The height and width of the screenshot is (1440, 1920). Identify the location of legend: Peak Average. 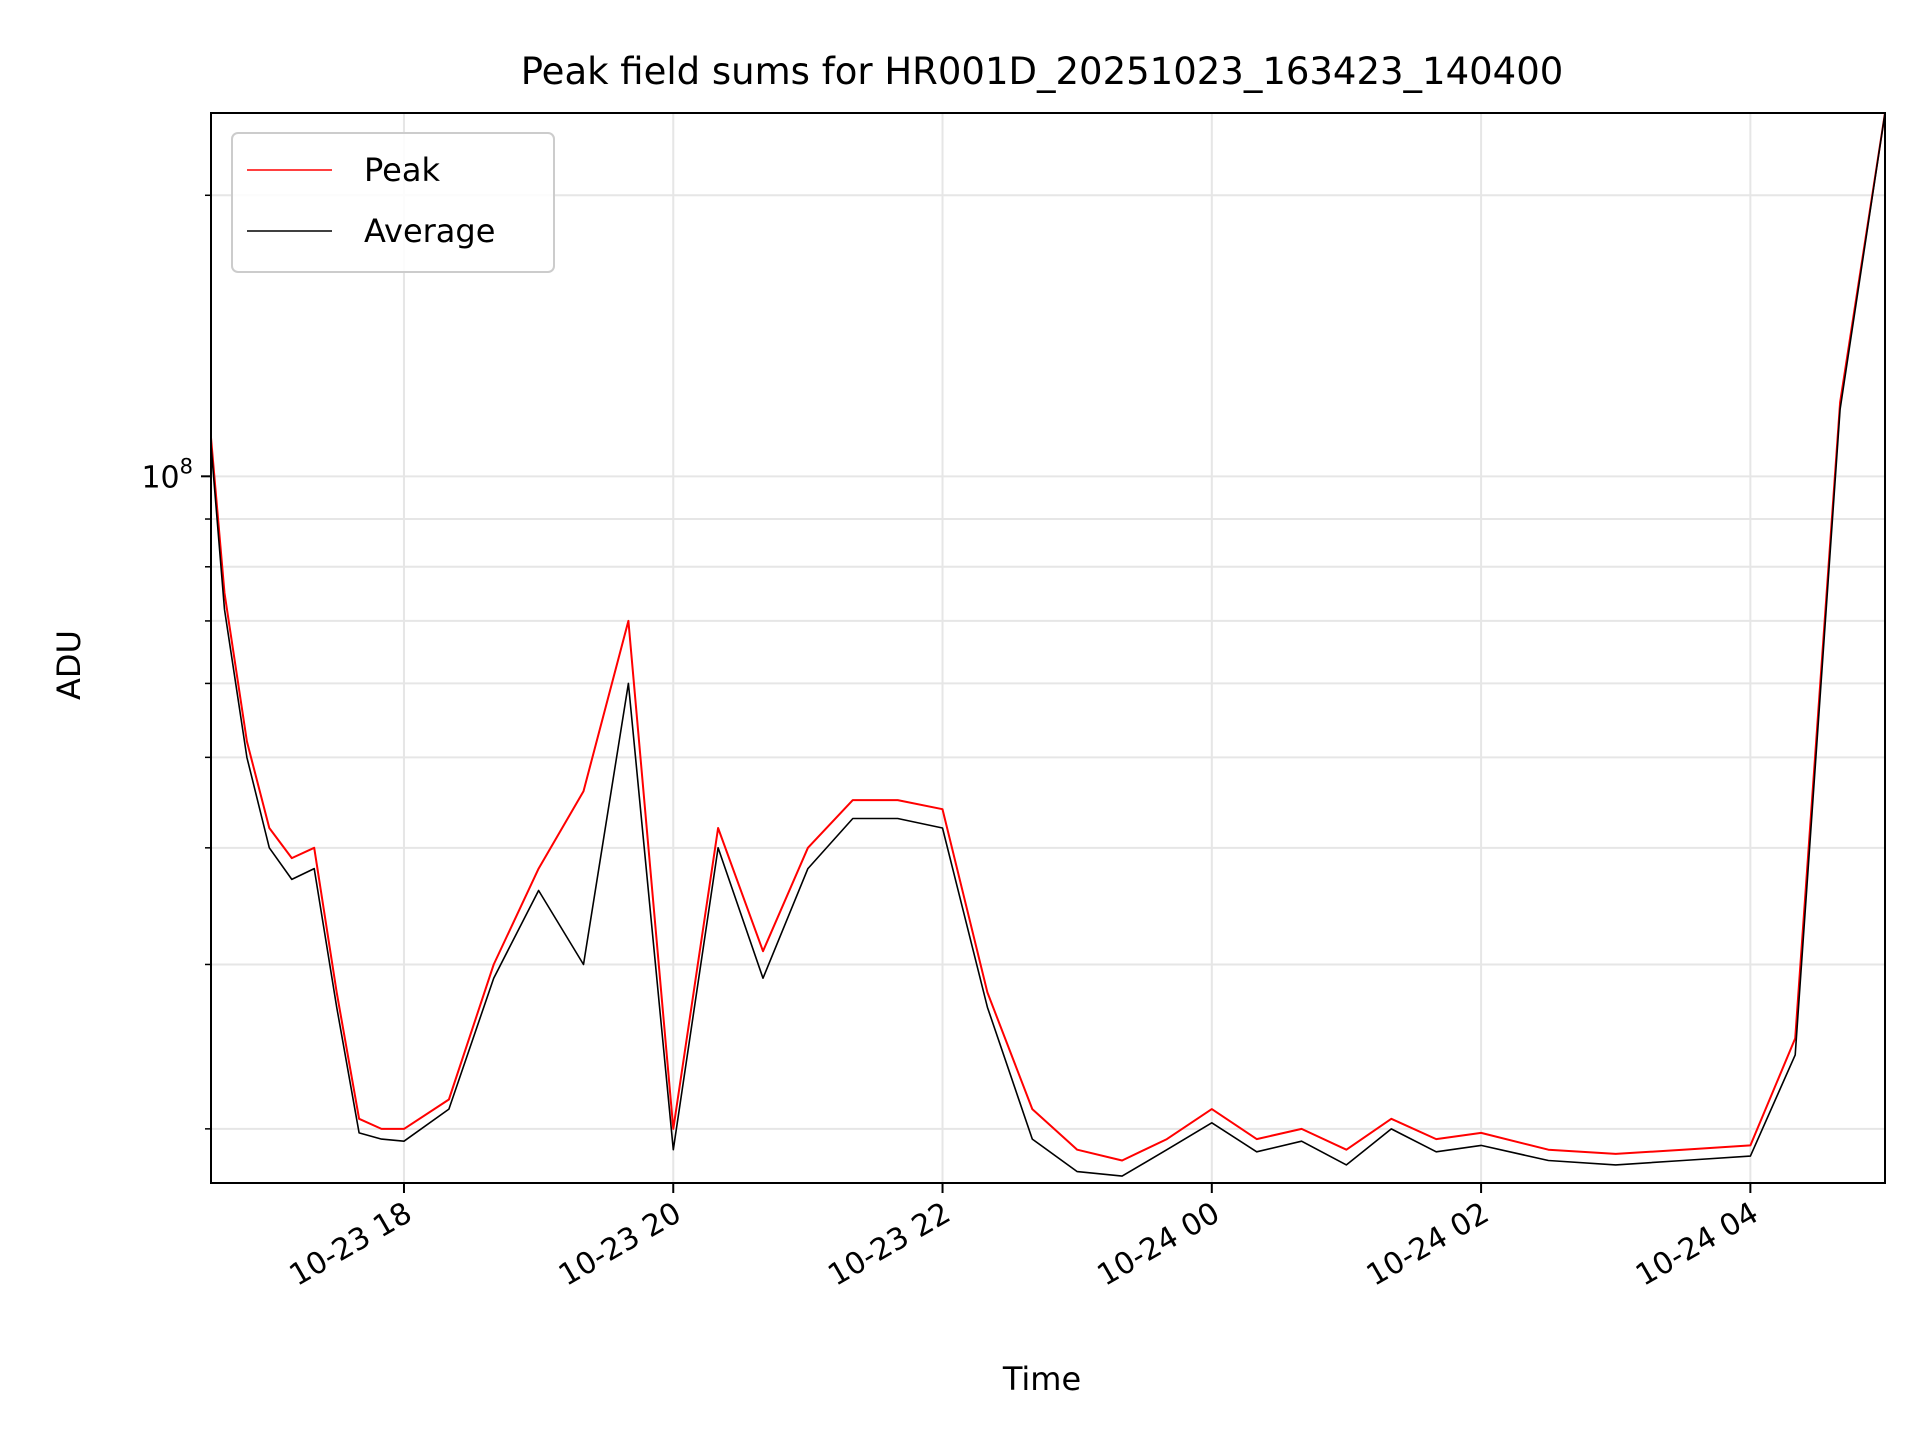
(393, 202).